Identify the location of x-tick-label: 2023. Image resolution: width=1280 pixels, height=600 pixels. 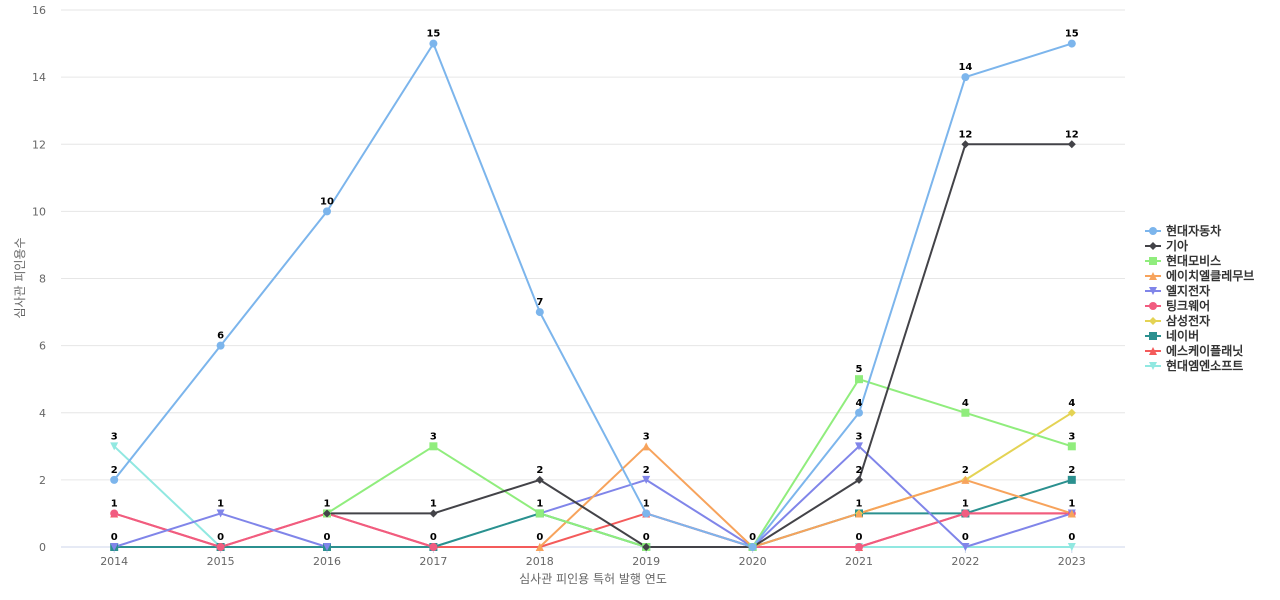
(1072, 561).